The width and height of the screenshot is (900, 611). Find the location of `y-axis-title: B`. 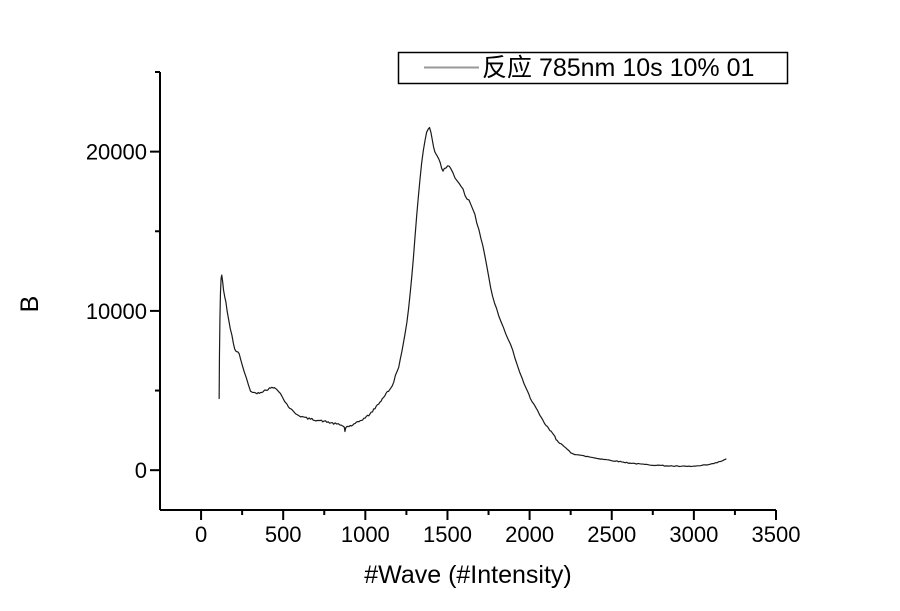

y-axis-title: B is located at coordinates (30, 304).